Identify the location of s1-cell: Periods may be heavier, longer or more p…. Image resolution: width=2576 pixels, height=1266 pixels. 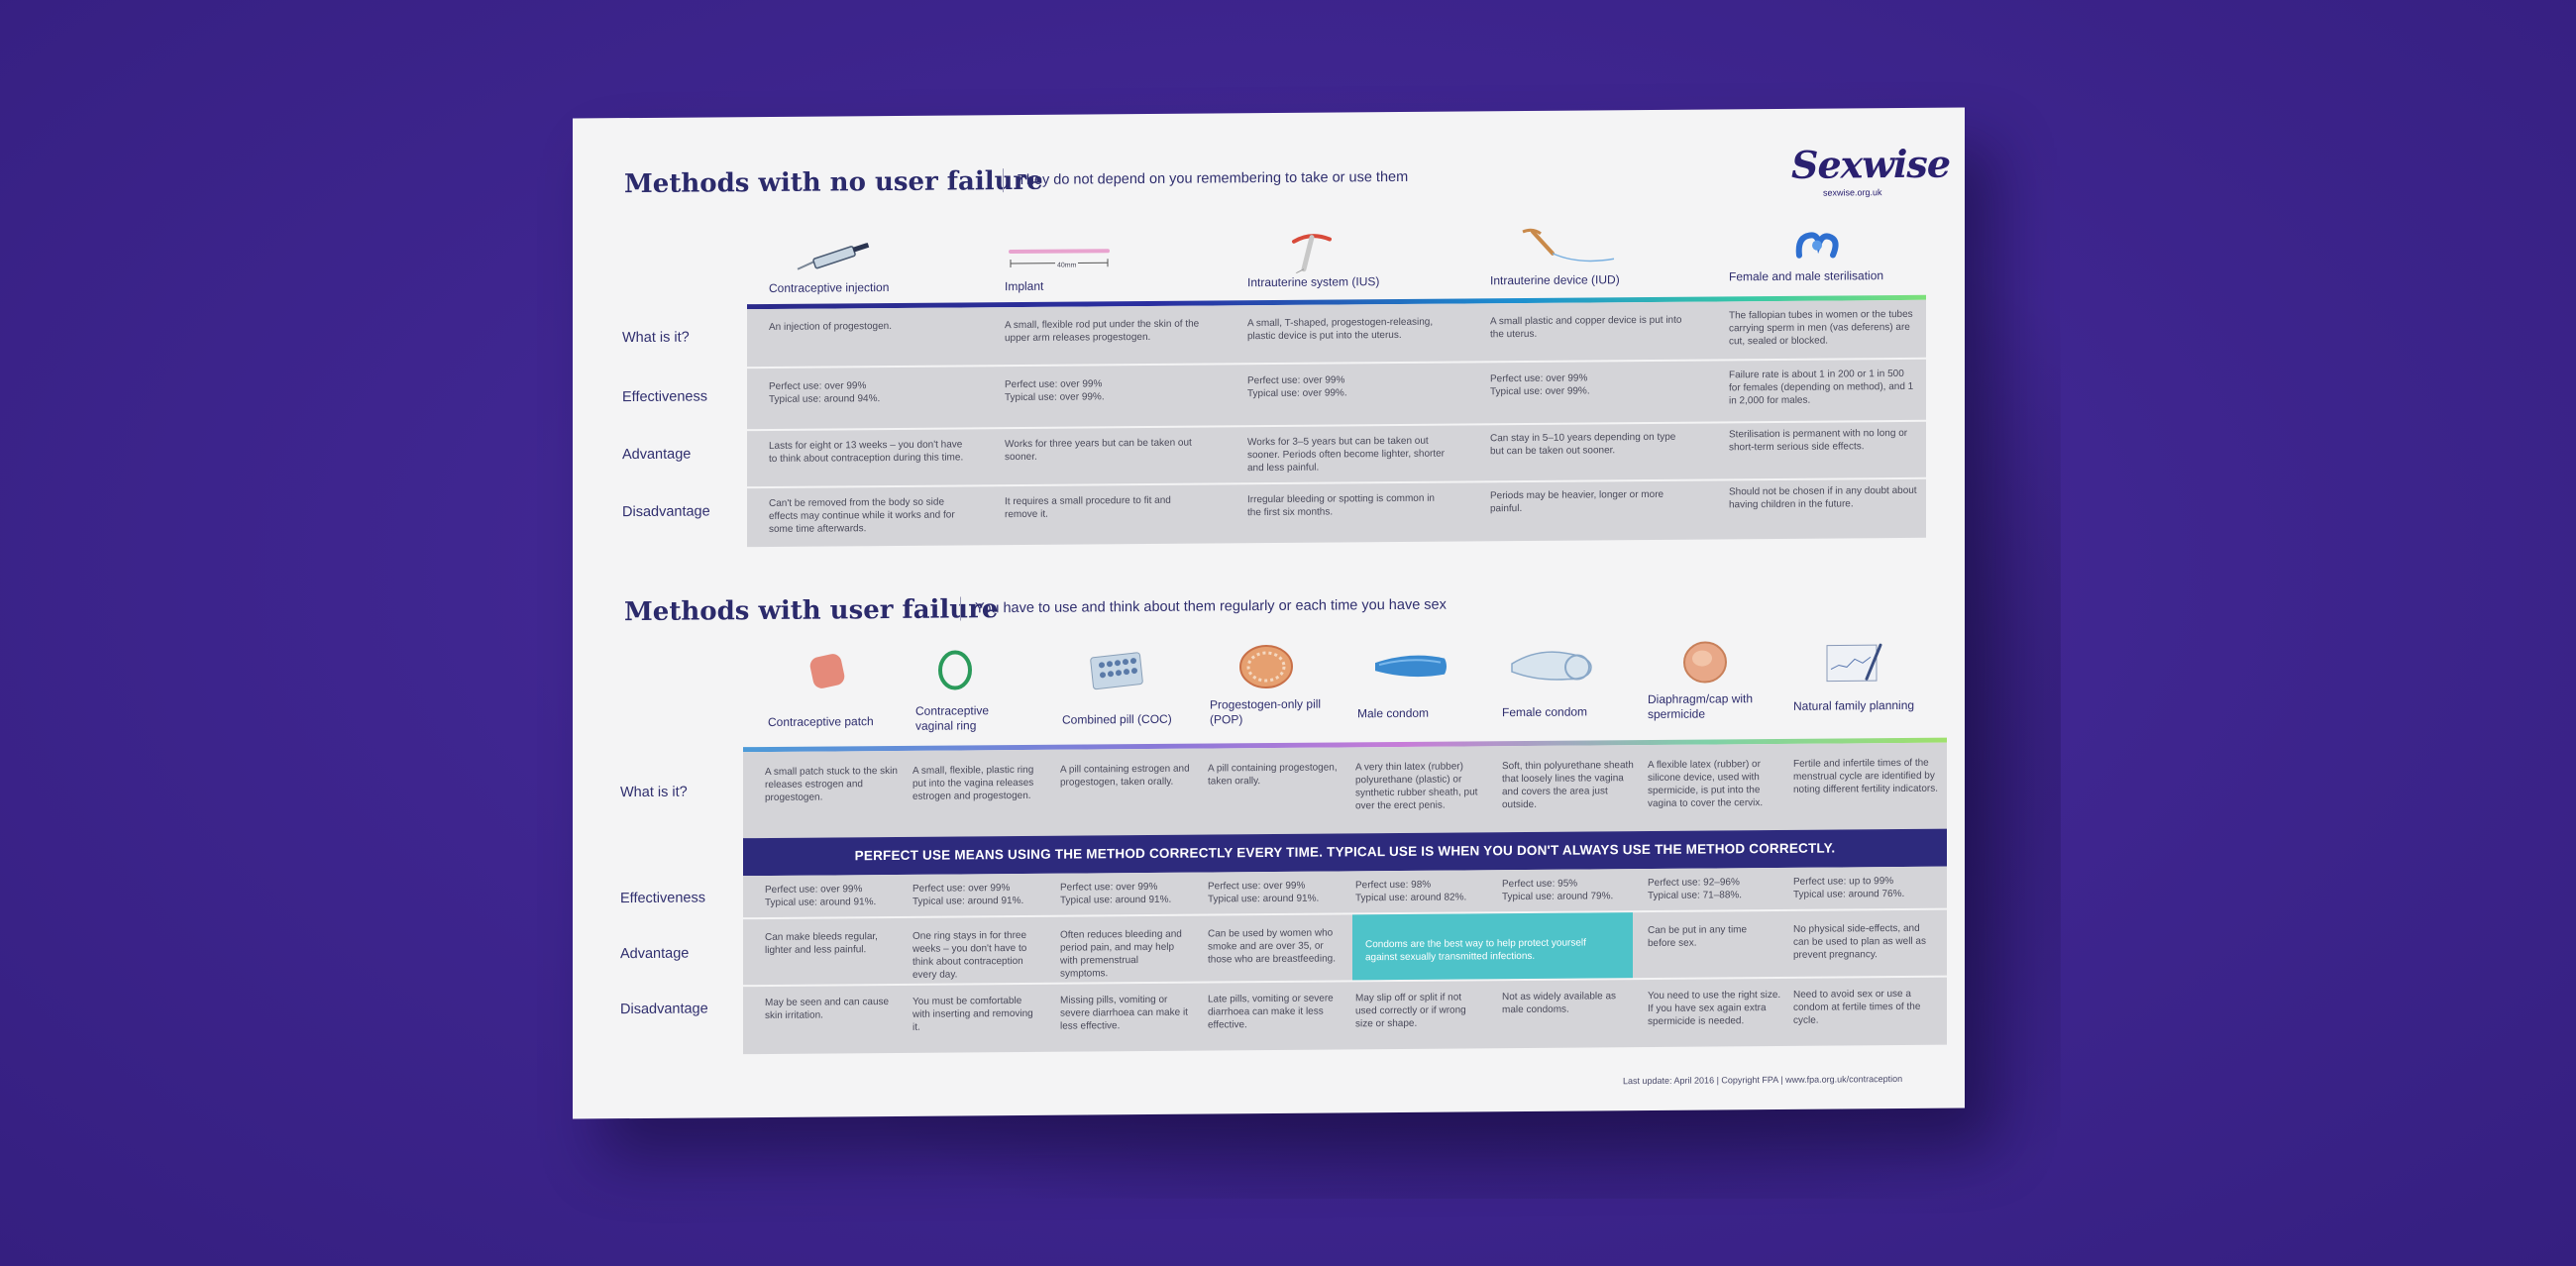
(1577, 501).